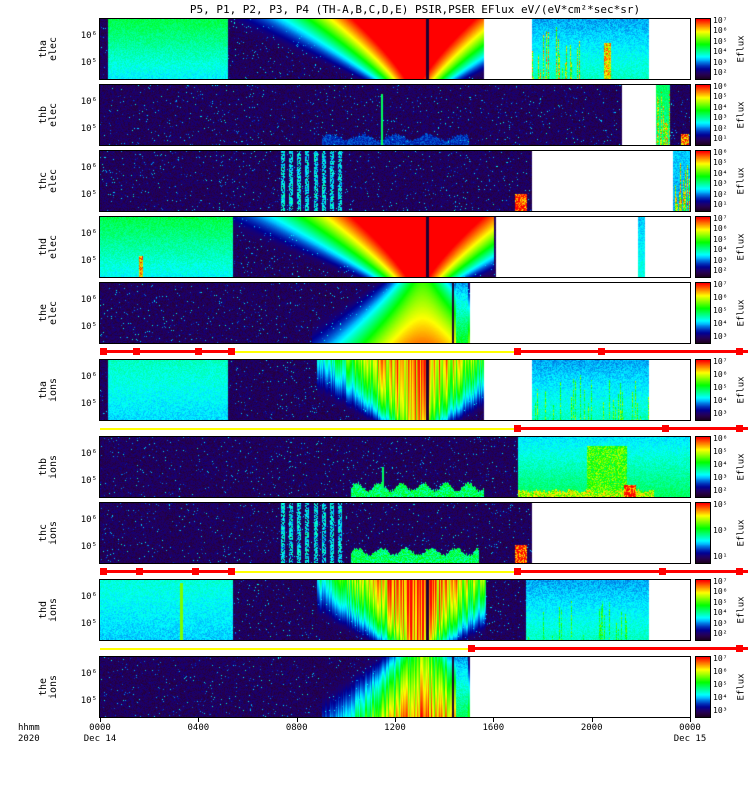  I want to click on x-tick-time: 2000, so click(591, 728).